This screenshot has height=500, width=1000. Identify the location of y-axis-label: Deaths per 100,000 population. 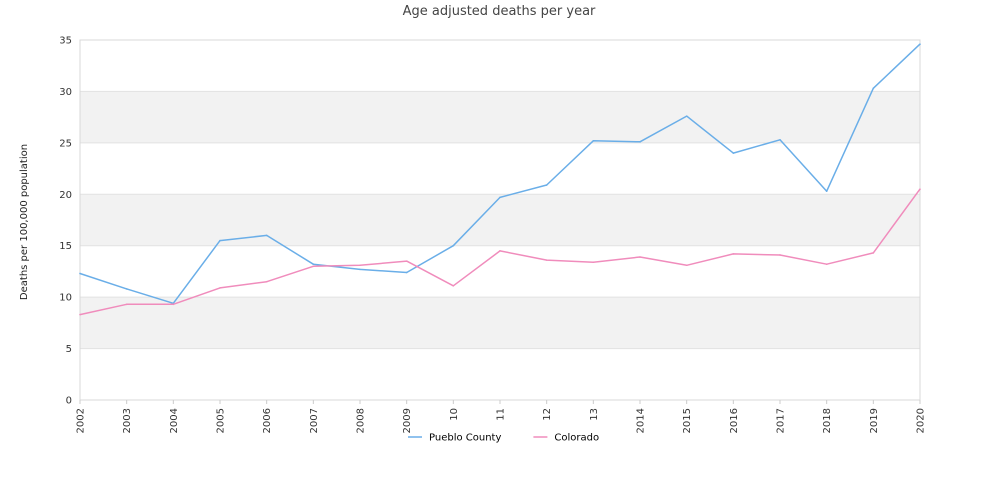
(24, 222).